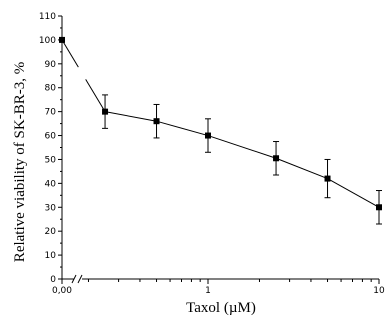 The image size is (389, 322). What do you see at coordinates (221, 308) in the screenshot?
I see `x-axis-label: Taxol (µM)` at bounding box center [221, 308].